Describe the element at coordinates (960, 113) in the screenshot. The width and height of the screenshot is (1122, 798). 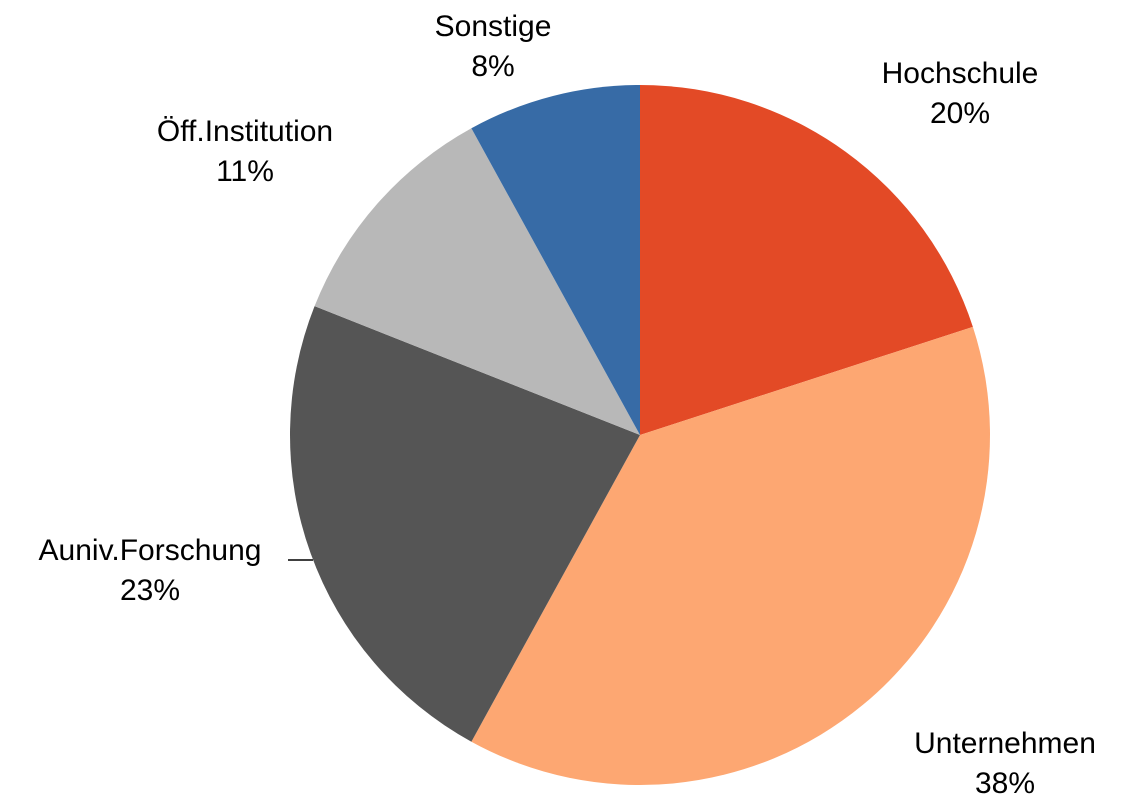
I see `slice-value-label: 20%` at that location.